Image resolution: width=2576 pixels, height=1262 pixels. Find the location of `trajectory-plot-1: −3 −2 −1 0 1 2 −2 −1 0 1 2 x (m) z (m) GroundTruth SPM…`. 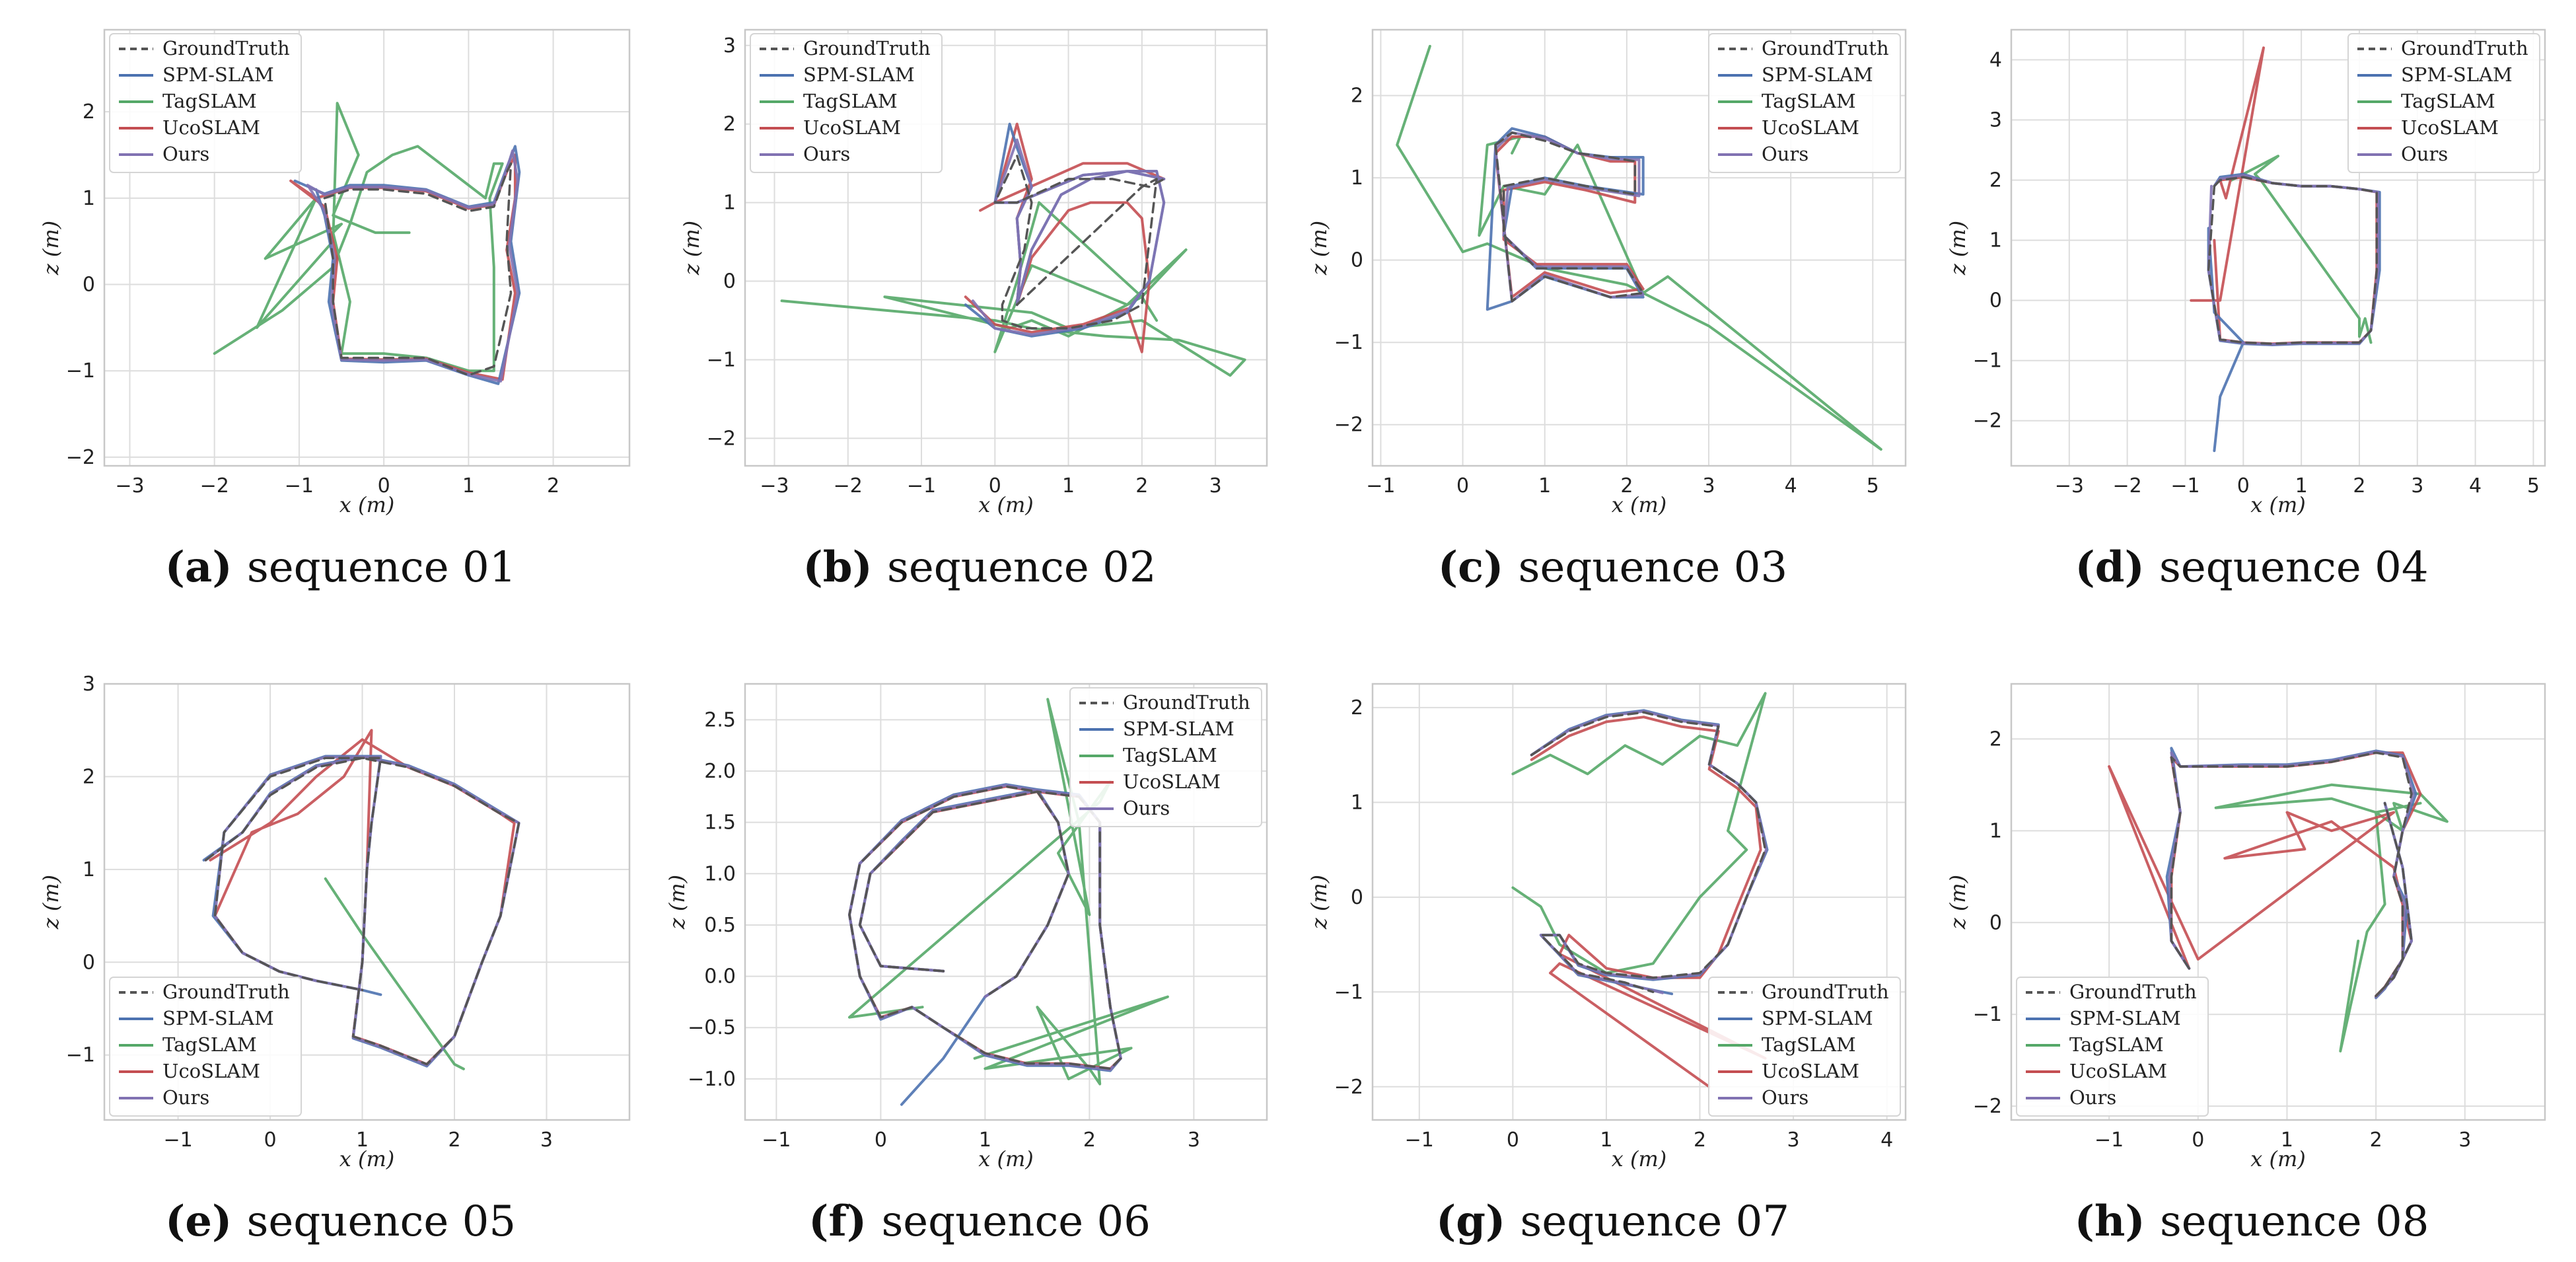

trajectory-plot-1: −3 −2 −1 0 1 2 −2 −1 0 1 2 x (m) z (m) GroundTruth SPM… is located at coordinates (335, 310).